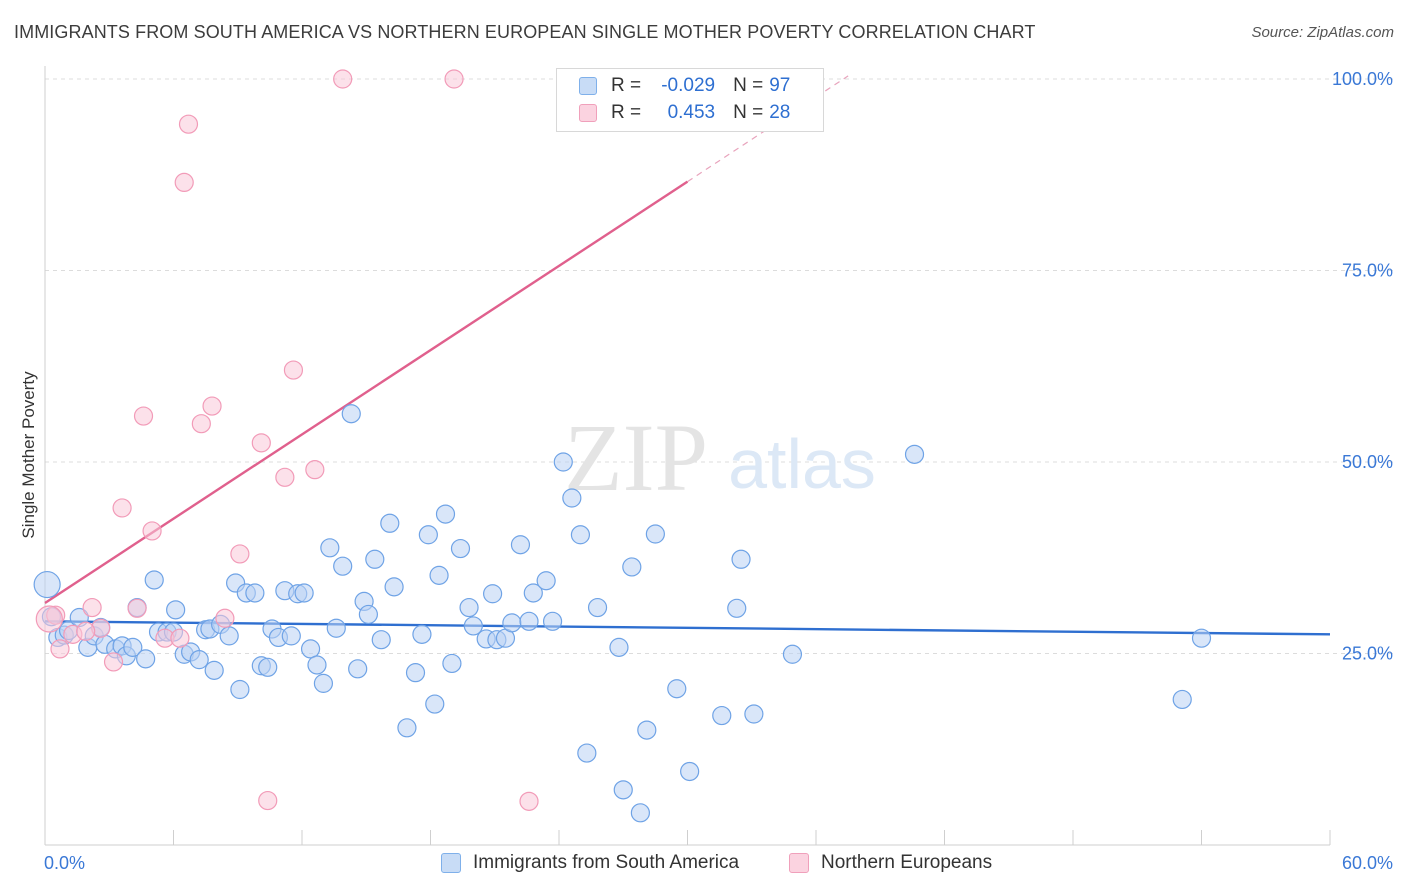 The image size is (1406, 892). I want to click on stats-row-south-america: R = -0.029 N = 97, so click(684, 86).